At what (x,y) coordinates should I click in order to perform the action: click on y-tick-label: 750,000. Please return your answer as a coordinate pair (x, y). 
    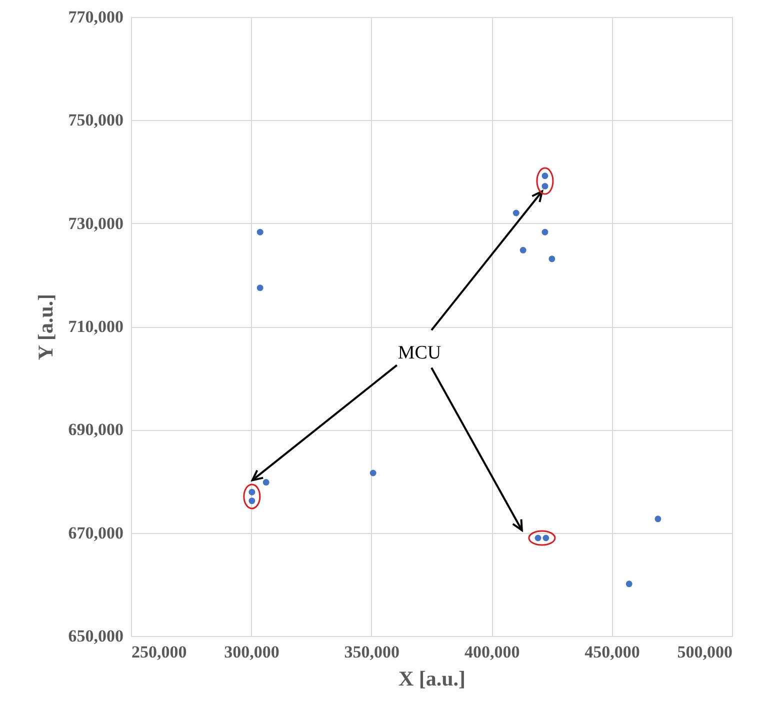
    Looking at the image, I should click on (96, 120).